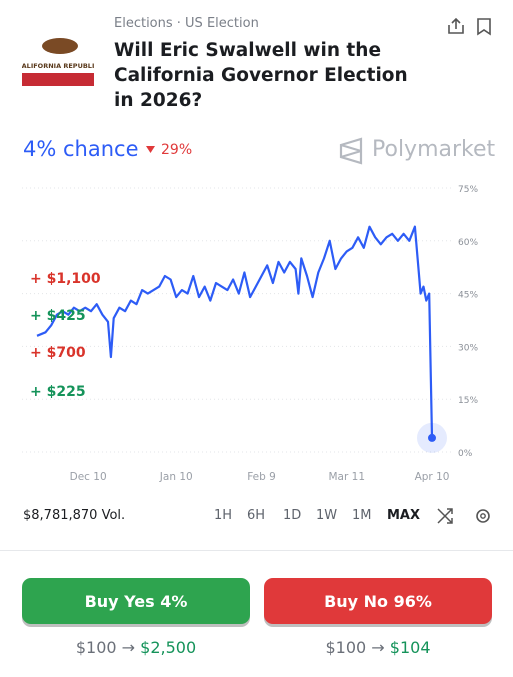  I want to click on bookmark-icon, so click(484, 27).